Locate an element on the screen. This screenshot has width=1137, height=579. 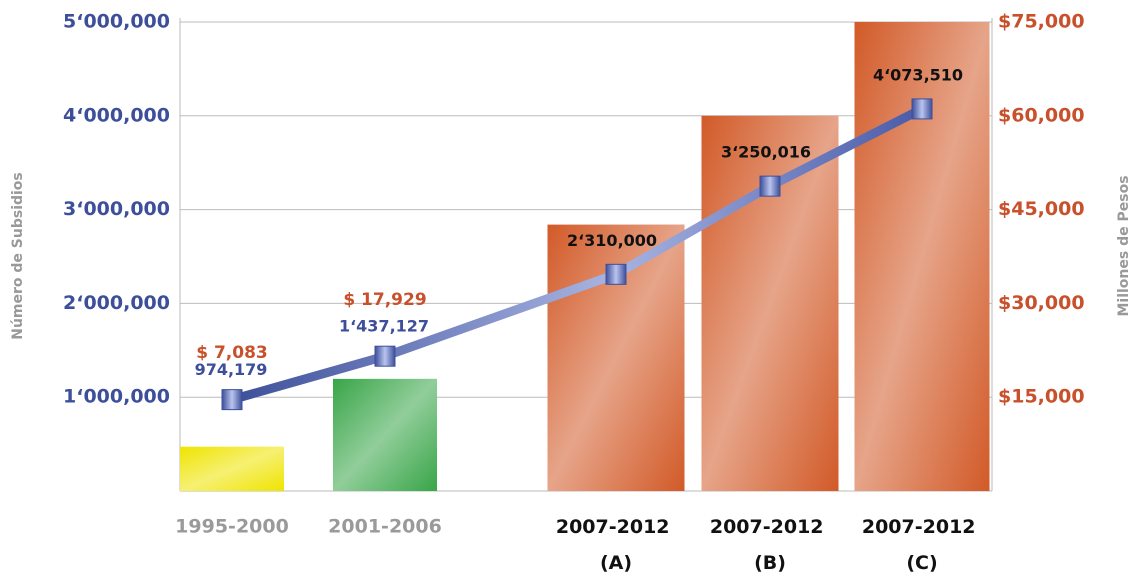
y2-axis-title: Millones de Pesos is located at coordinates (1124, 245).